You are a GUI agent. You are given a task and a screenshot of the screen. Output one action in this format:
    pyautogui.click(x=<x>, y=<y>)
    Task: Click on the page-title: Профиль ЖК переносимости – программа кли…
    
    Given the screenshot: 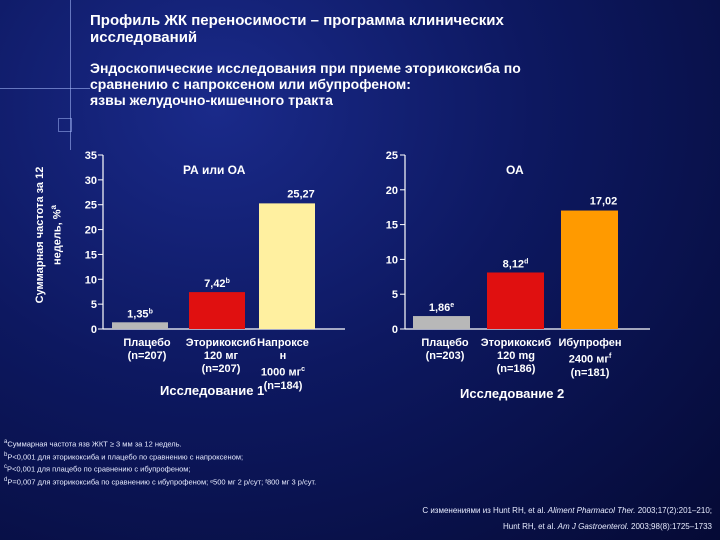 What is the action you would take?
    pyautogui.click(x=370, y=29)
    